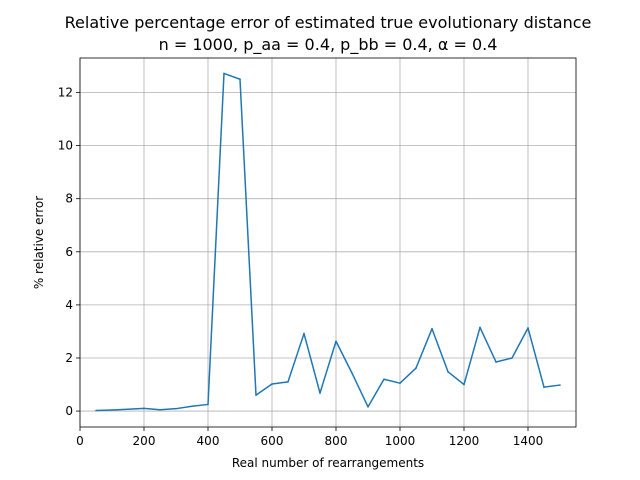 Image resolution: width=640 pixels, height=480 pixels. Describe the element at coordinates (400, 441) in the screenshot. I see `x-tick-label: 1000` at that location.